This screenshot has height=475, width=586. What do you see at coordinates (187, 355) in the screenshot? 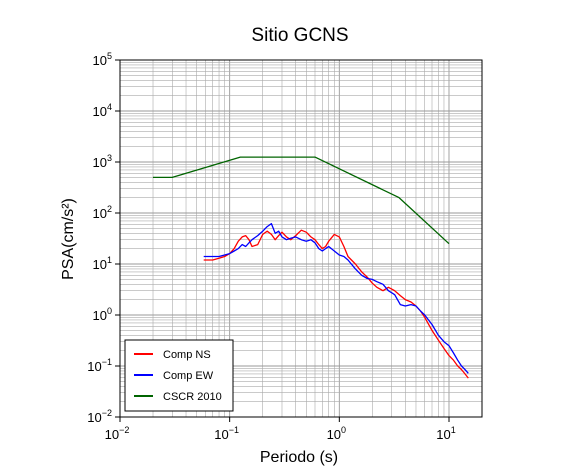
I see `legend-label-1: Comp NS` at bounding box center [187, 355].